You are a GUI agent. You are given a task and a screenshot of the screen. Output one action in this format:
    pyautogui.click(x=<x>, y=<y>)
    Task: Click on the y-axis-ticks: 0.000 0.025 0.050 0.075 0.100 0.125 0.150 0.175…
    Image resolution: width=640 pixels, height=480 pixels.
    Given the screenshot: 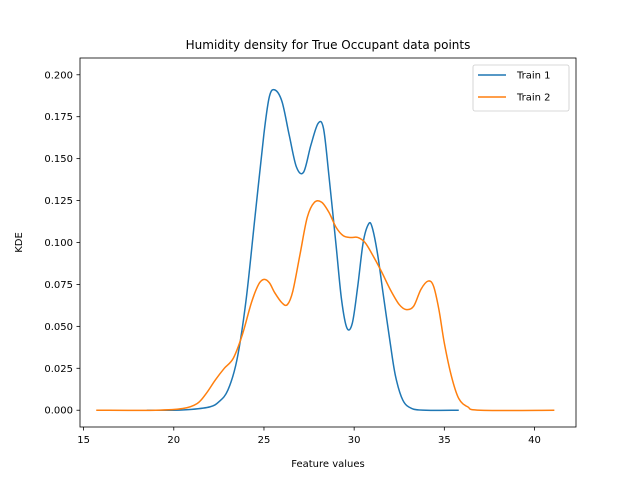 What is the action you would take?
    pyautogui.click(x=62, y=243)
    